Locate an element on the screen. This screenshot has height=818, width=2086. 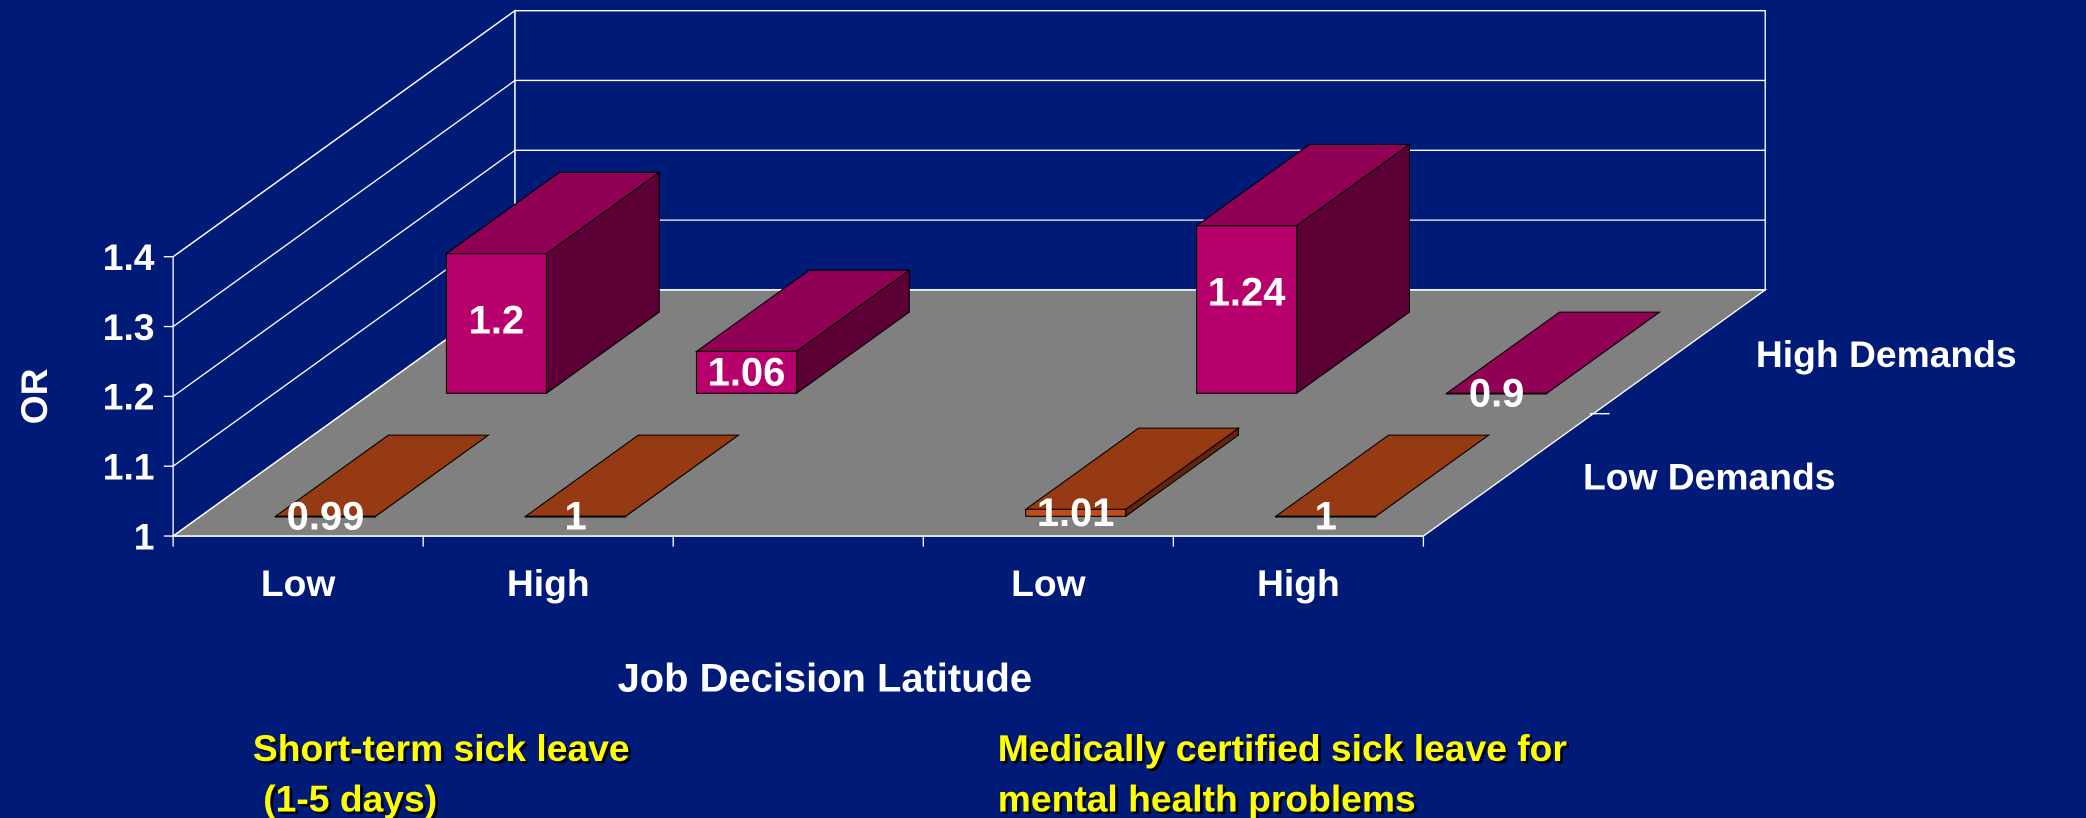
group-label: Medically certified sick leave for is located at coordinates (1282, 748).